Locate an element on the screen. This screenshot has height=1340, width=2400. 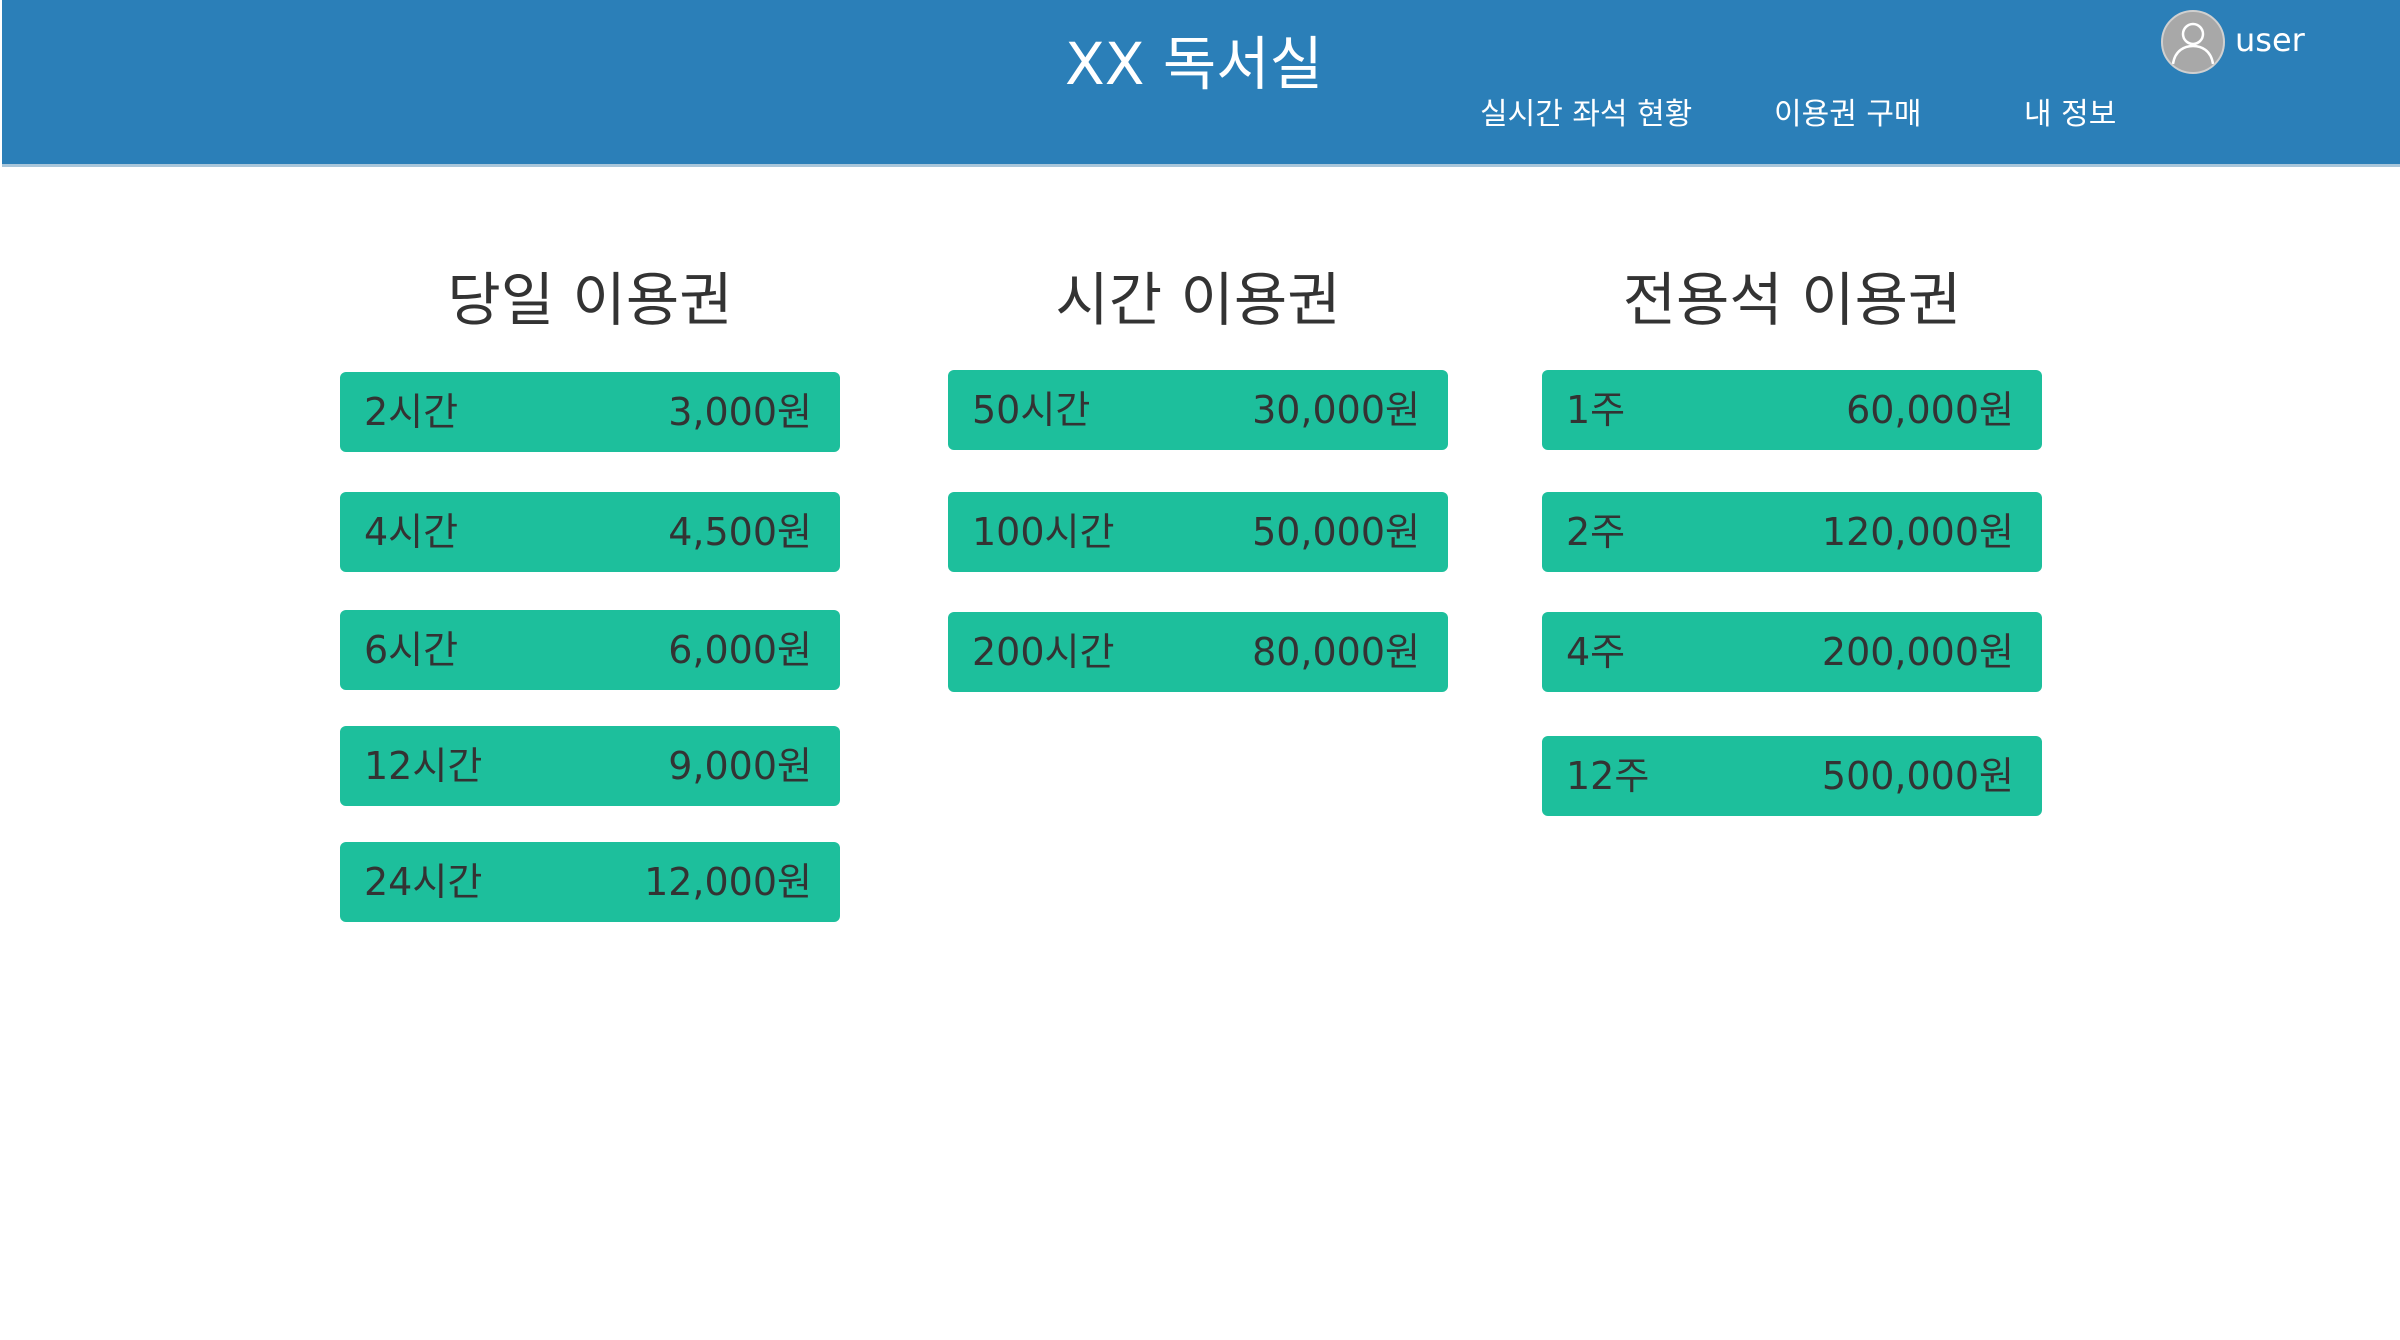
site-title: XX 독서실 is located at coordinates (1194, 64).